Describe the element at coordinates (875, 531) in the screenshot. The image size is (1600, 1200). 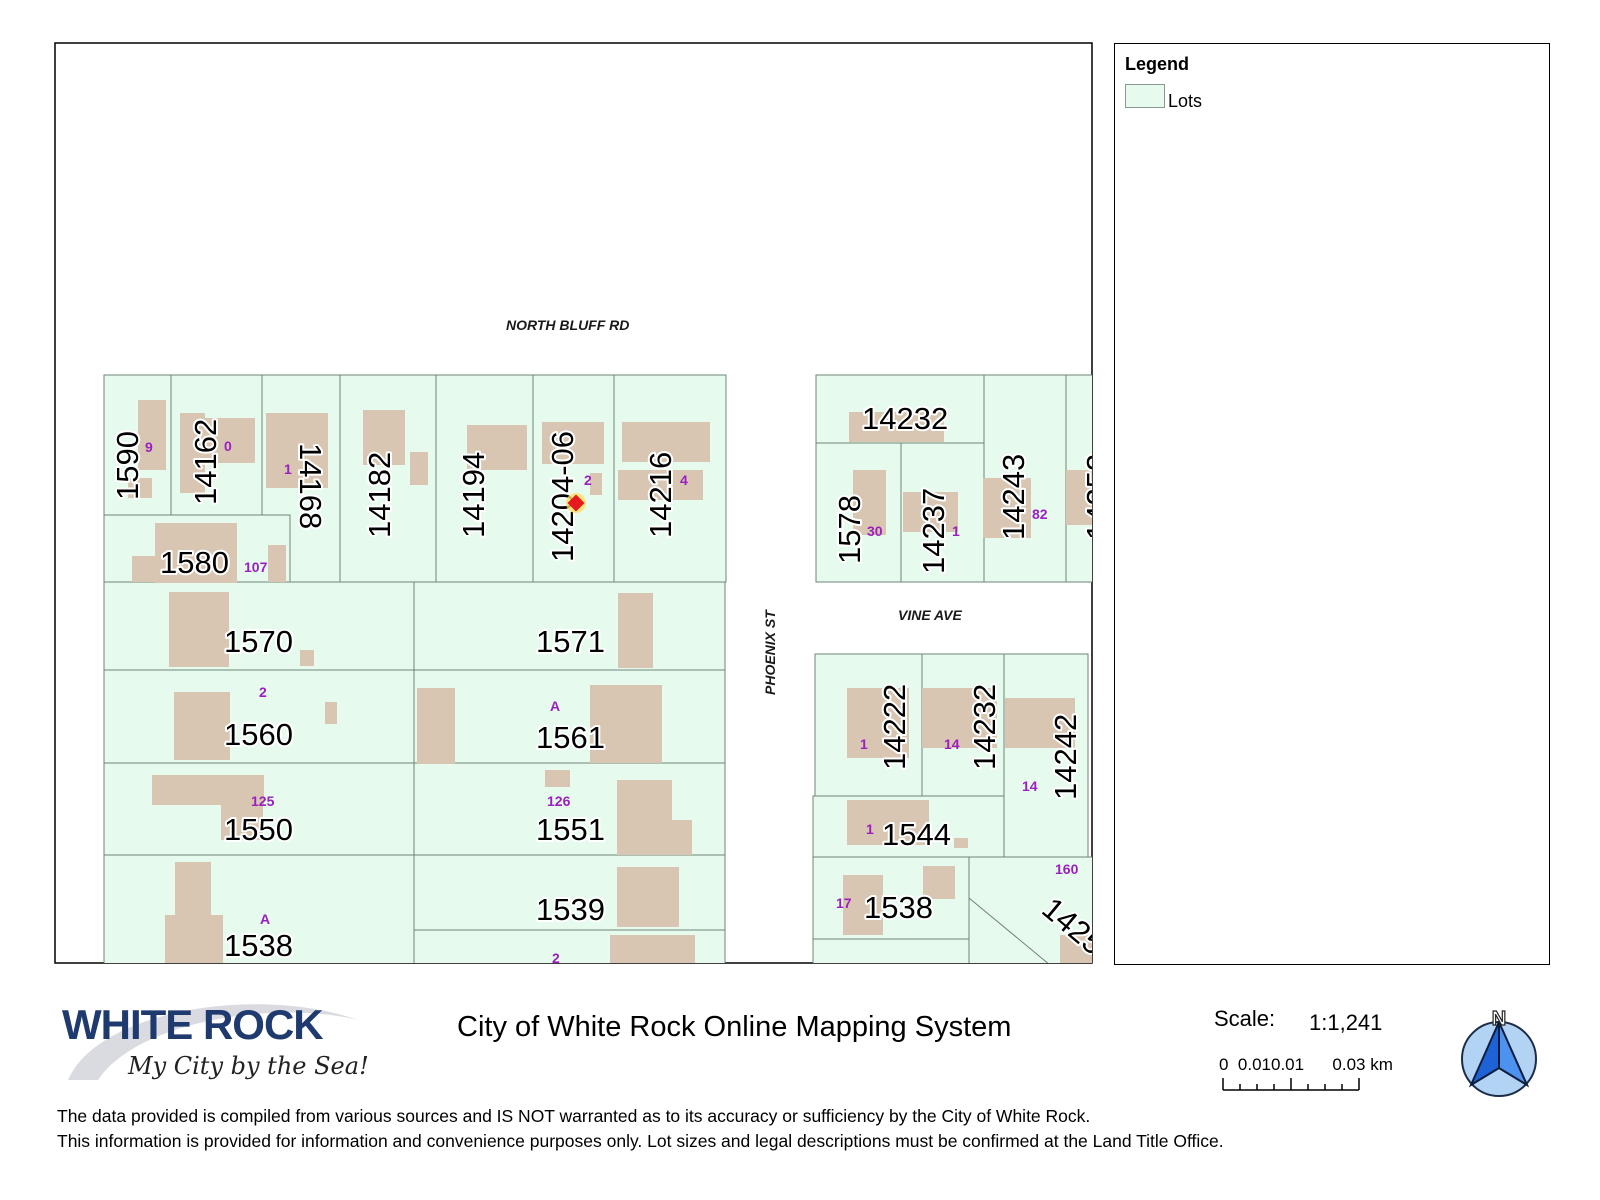
I see `unit-label: 30` at that location.